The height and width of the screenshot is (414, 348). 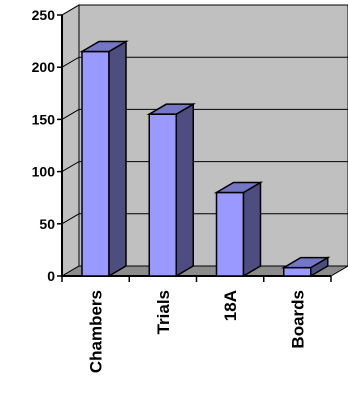 I want to click on bar-18a-side, so click(x=252, y=229).